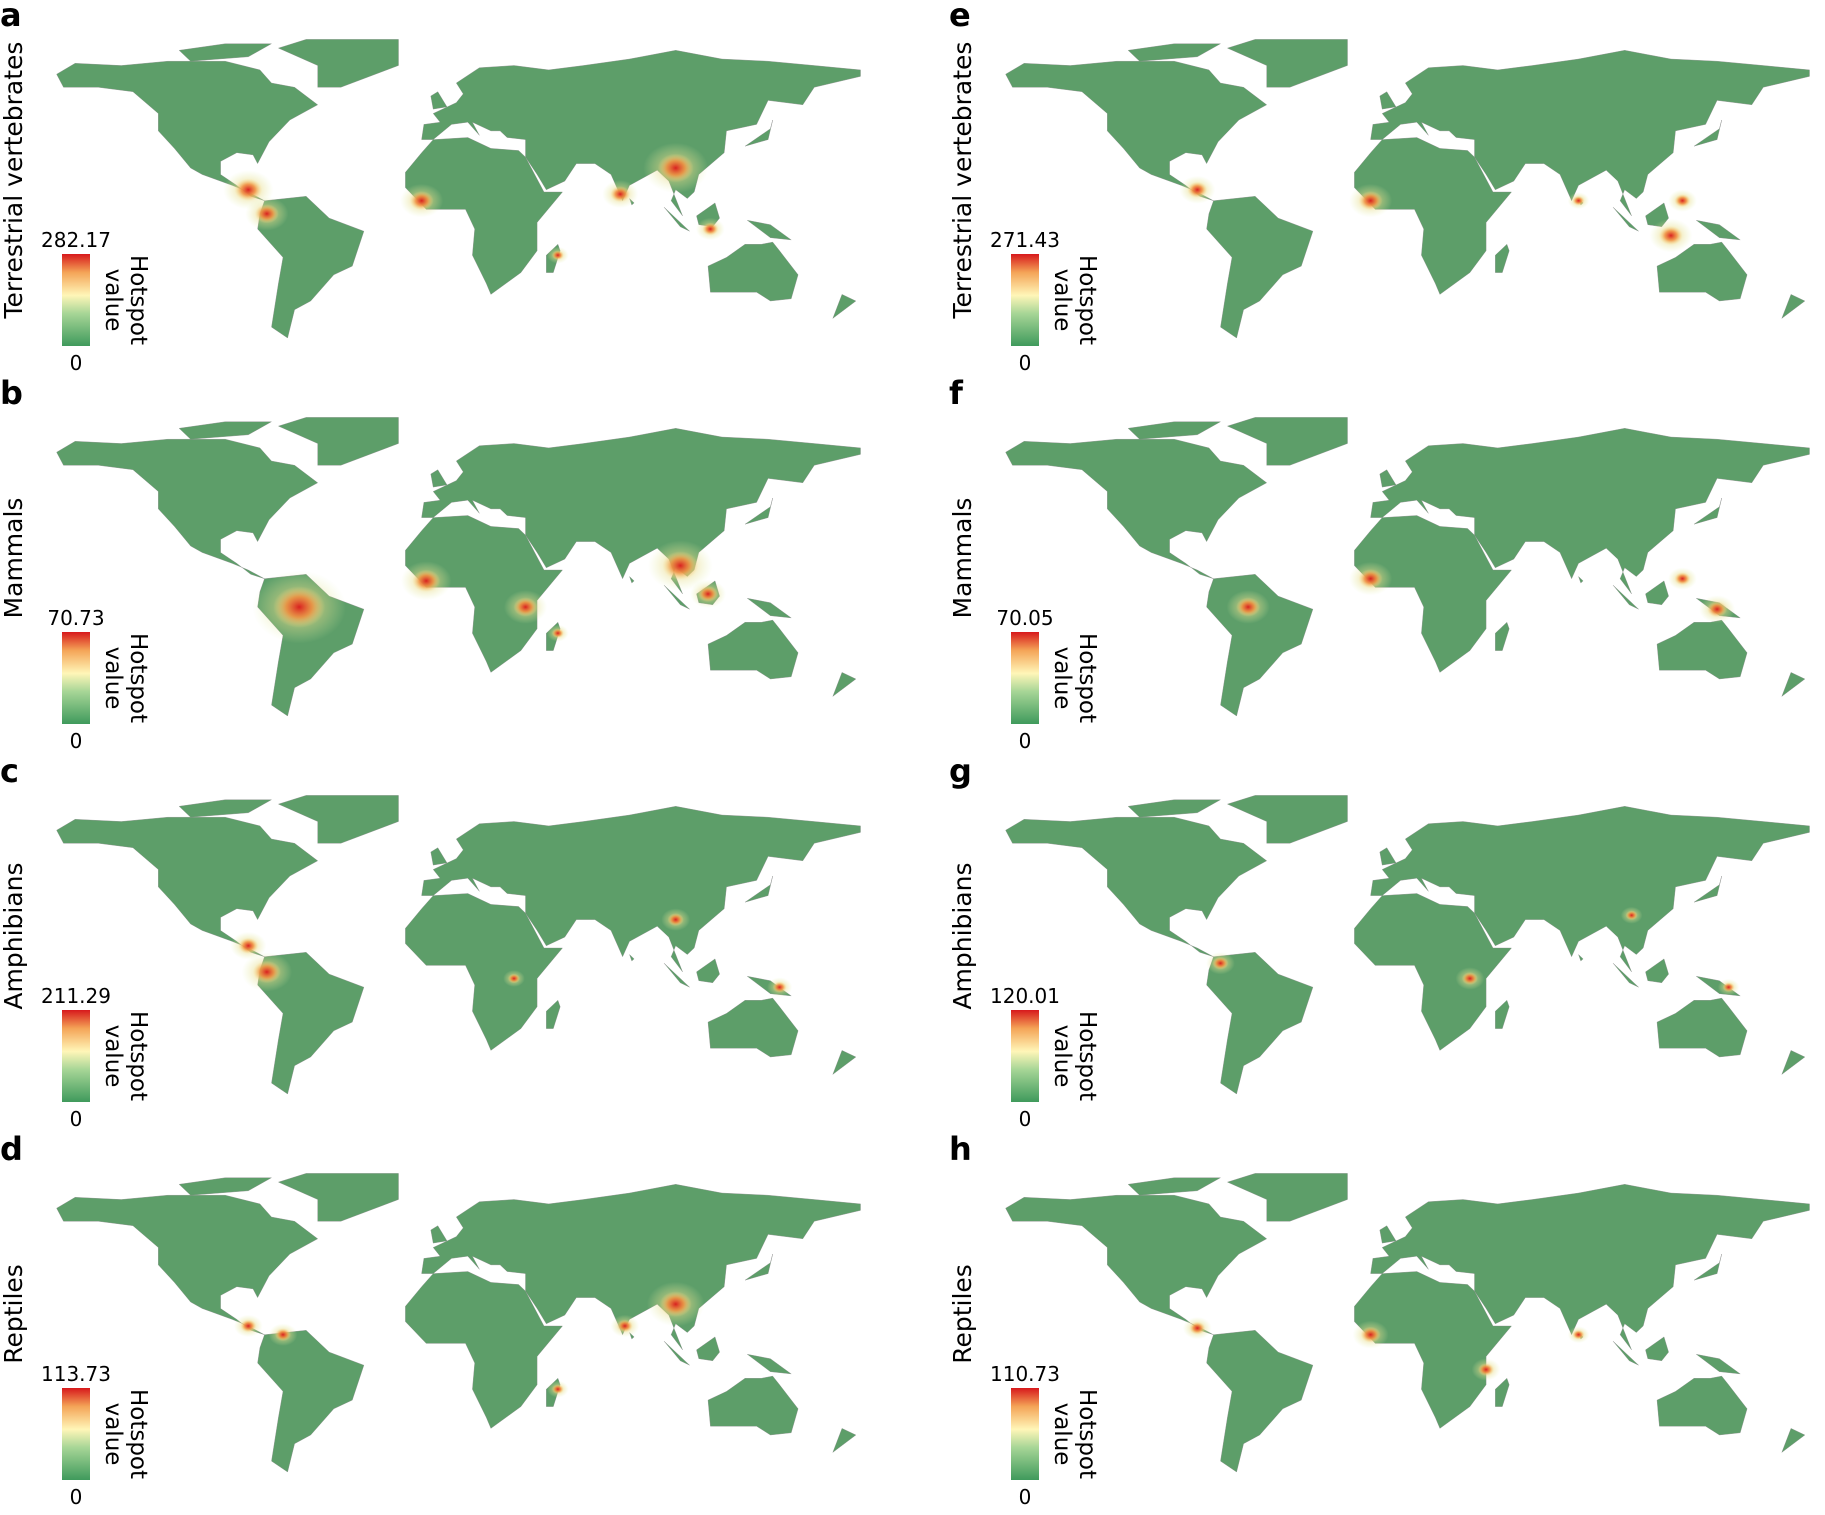 Image resolution: width=1825 pixels, height=1515 pixels. I want to click on colorbar-max: 271.43, so click(1025, 240).